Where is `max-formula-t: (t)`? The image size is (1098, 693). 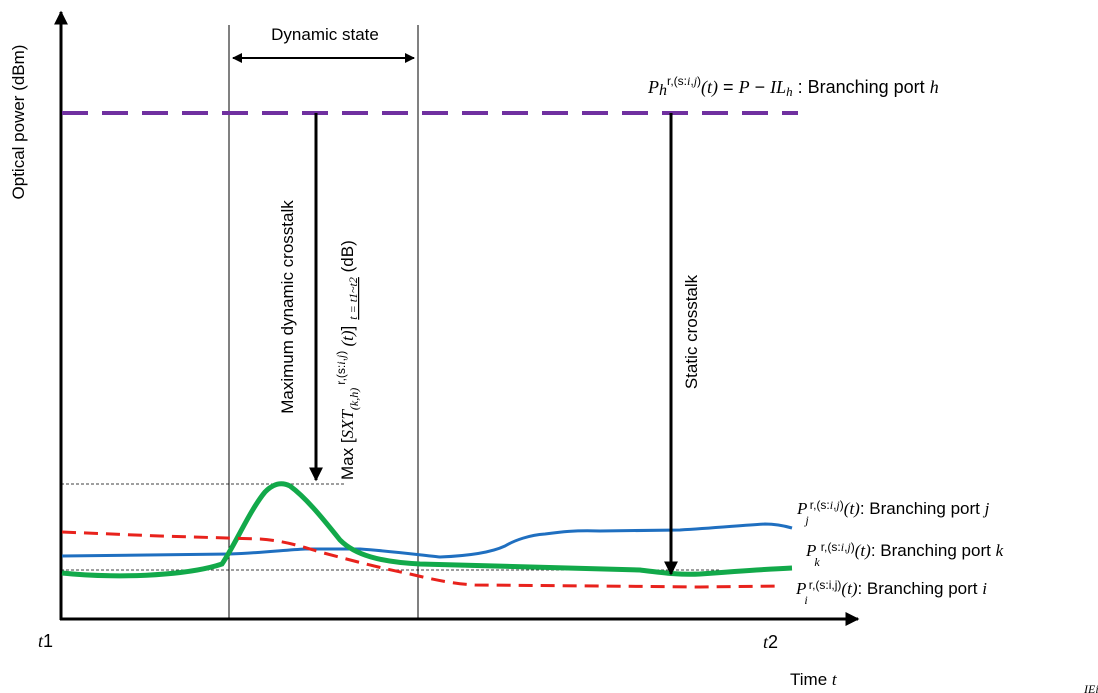
max-formula-t: (t) is located at coordinates (347, 340).